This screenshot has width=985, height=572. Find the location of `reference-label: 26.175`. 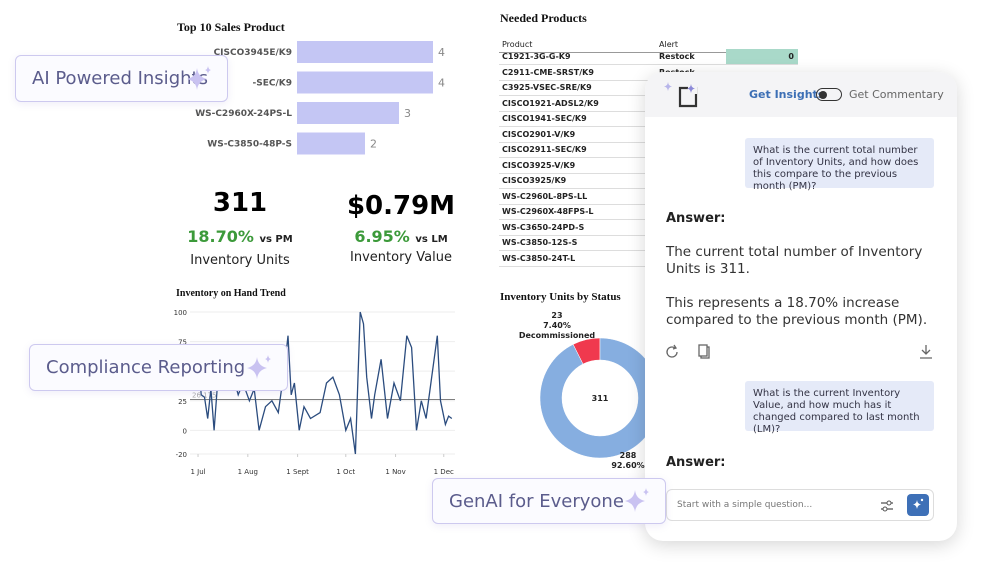

reference-label: 26.175 is located at coordinates (204, 395).